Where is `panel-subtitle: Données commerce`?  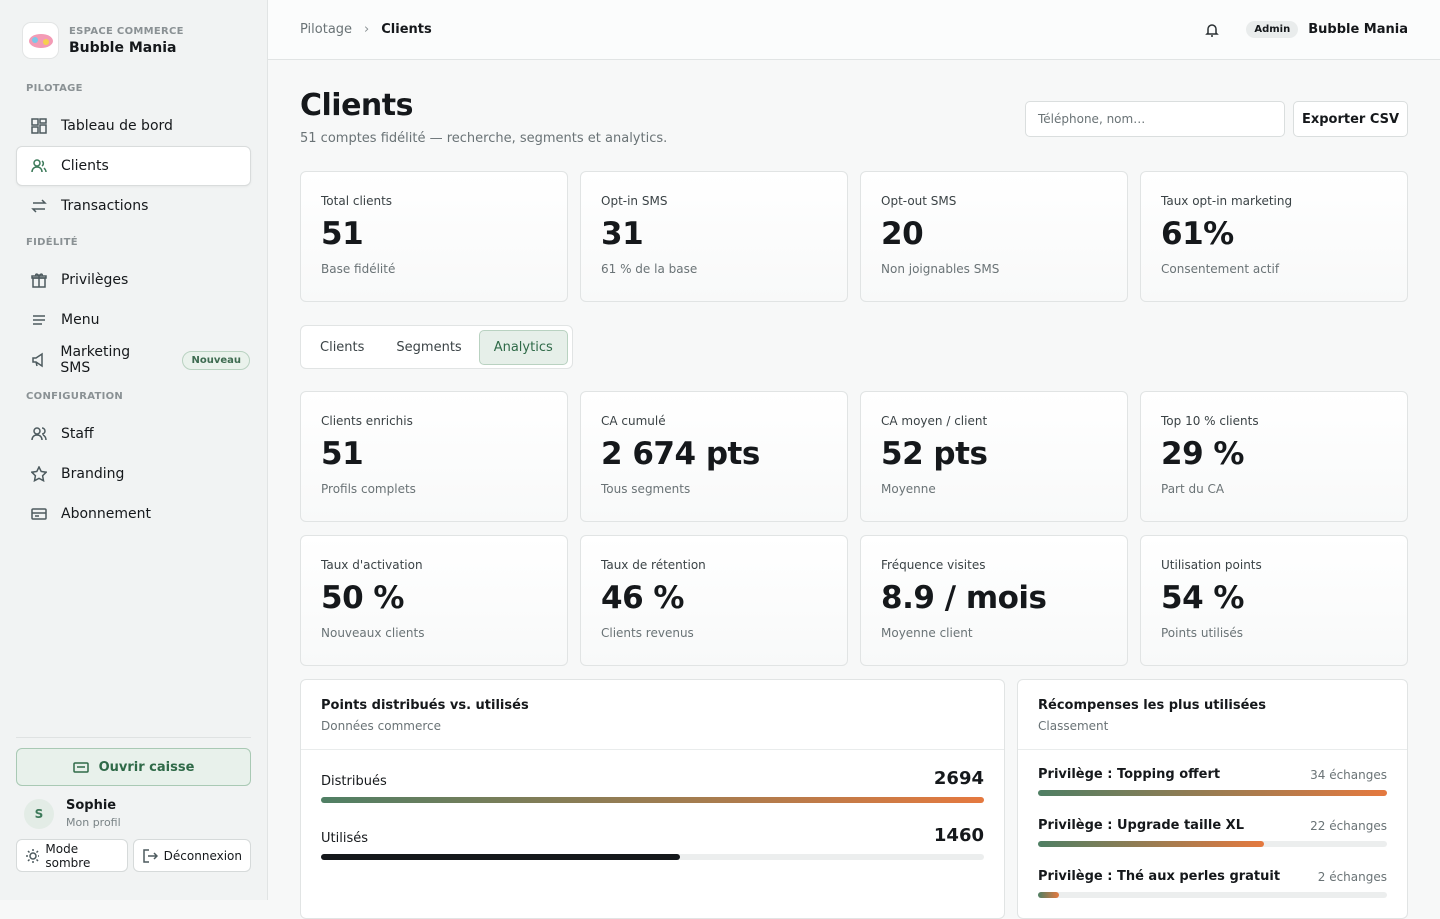
panel-subtitle: Données commerce is located at coordinates (381, 726).